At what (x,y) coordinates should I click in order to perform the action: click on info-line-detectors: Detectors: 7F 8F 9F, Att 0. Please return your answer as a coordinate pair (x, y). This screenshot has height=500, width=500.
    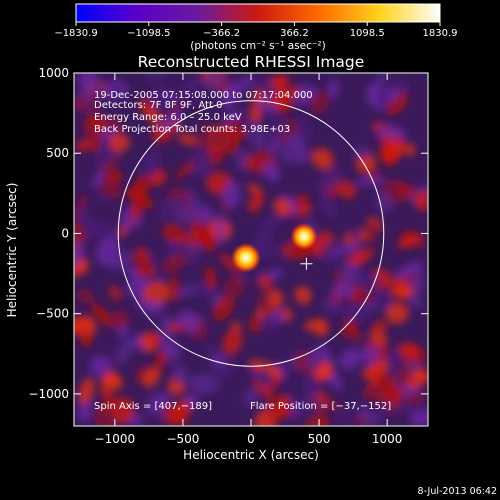
    Looking at the image, I should click on (158, 105).